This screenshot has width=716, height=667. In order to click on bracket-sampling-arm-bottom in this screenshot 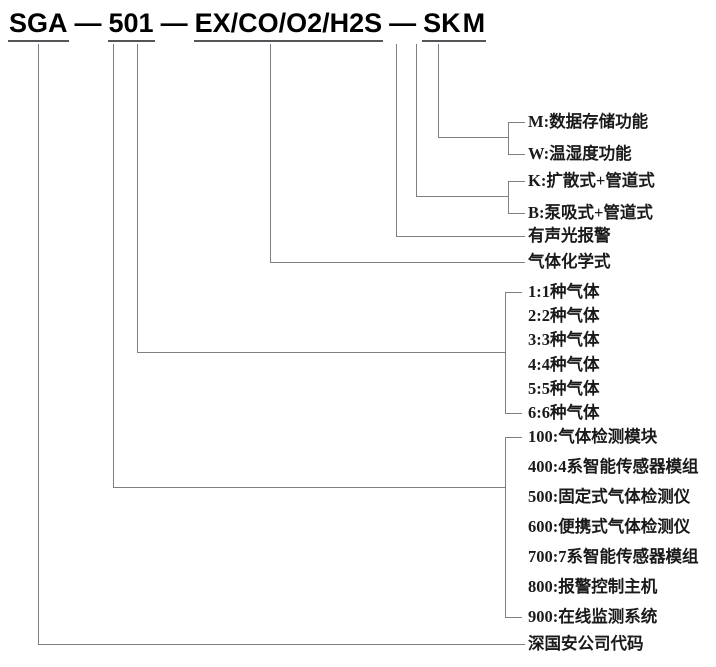, I will do `click(516, 213)`.